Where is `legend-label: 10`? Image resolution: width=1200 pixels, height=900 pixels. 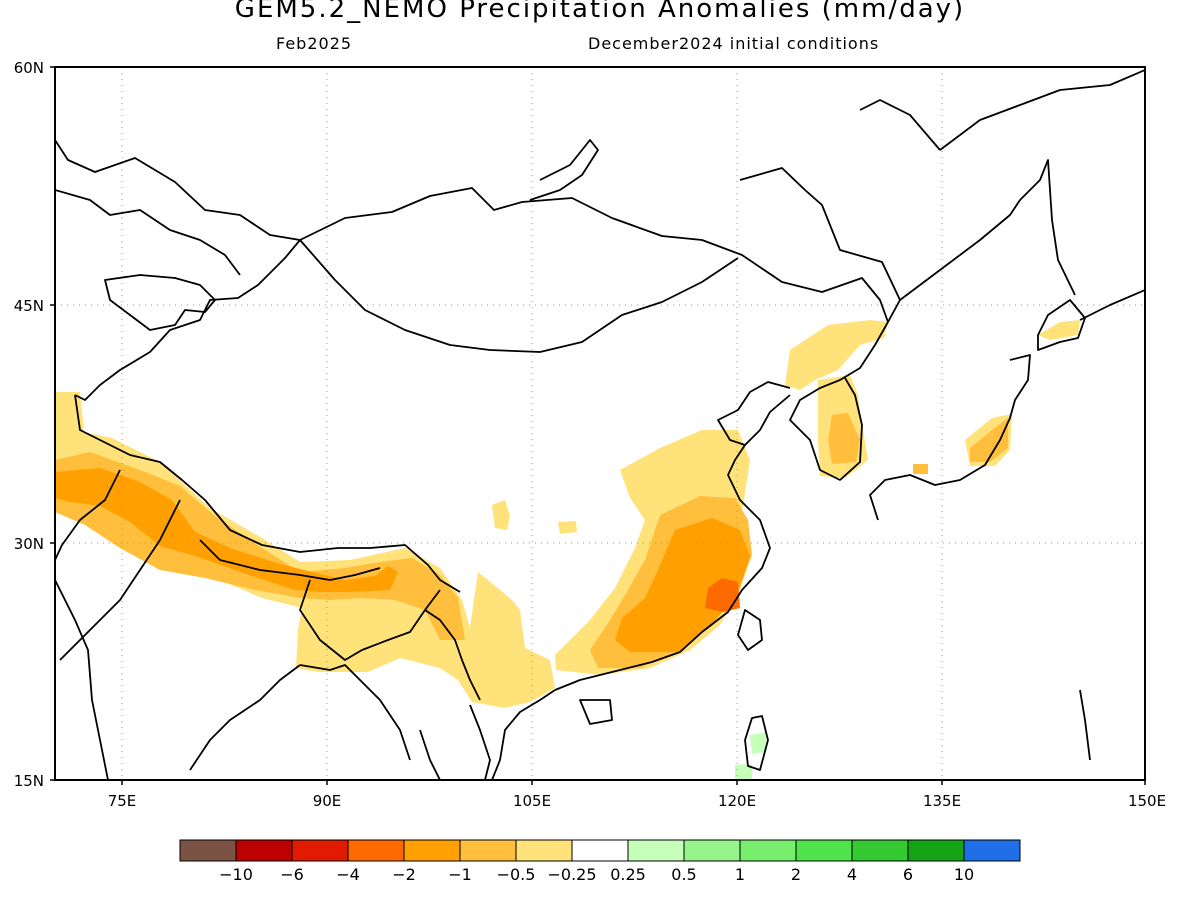
legend-label: 10 is located at coordinates (964, 874).